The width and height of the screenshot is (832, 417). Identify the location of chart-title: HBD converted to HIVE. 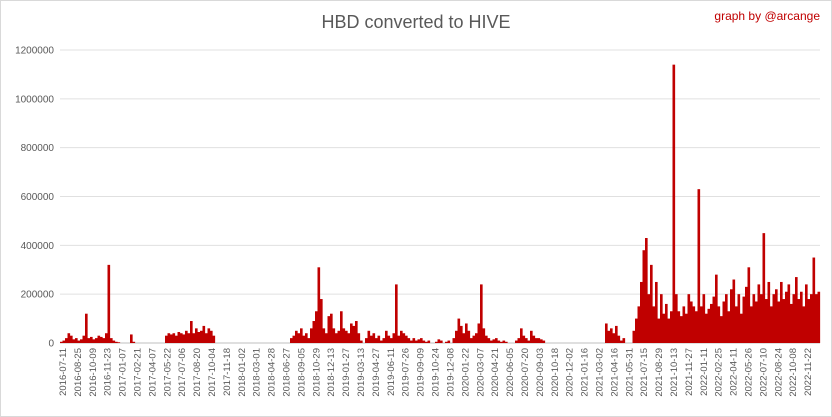
(416, 22).